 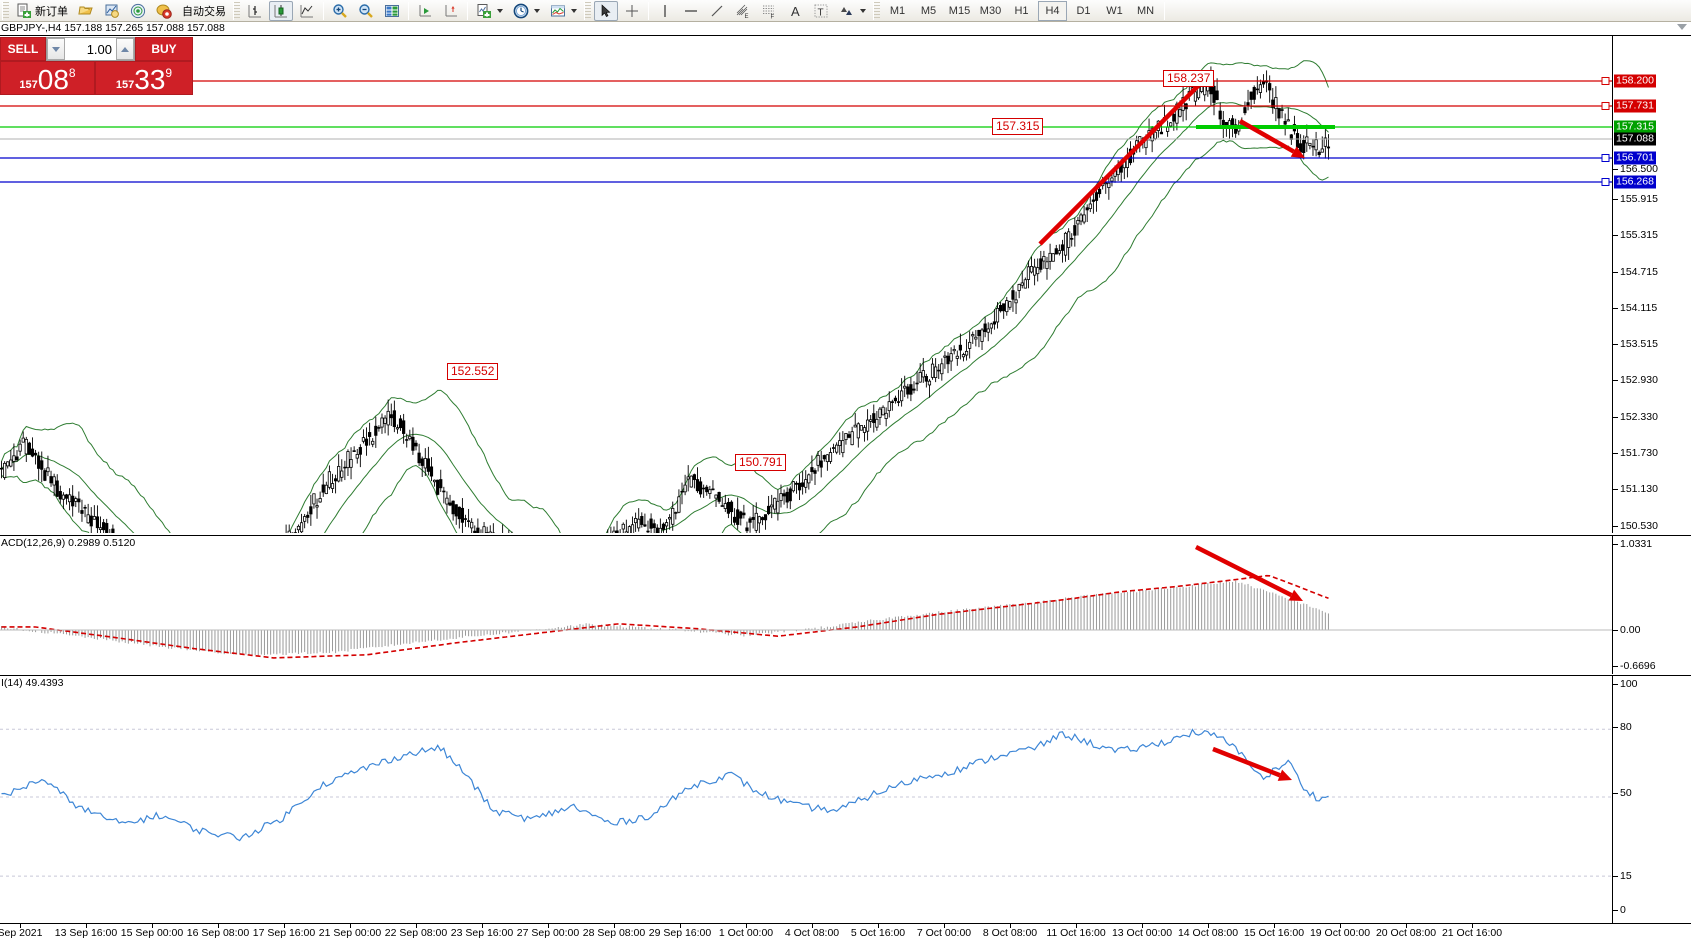 What do you see at coordinates (42, 11) in the screenshot?
I see `new-order-button: 新订单` at bounding box center [42, 11].